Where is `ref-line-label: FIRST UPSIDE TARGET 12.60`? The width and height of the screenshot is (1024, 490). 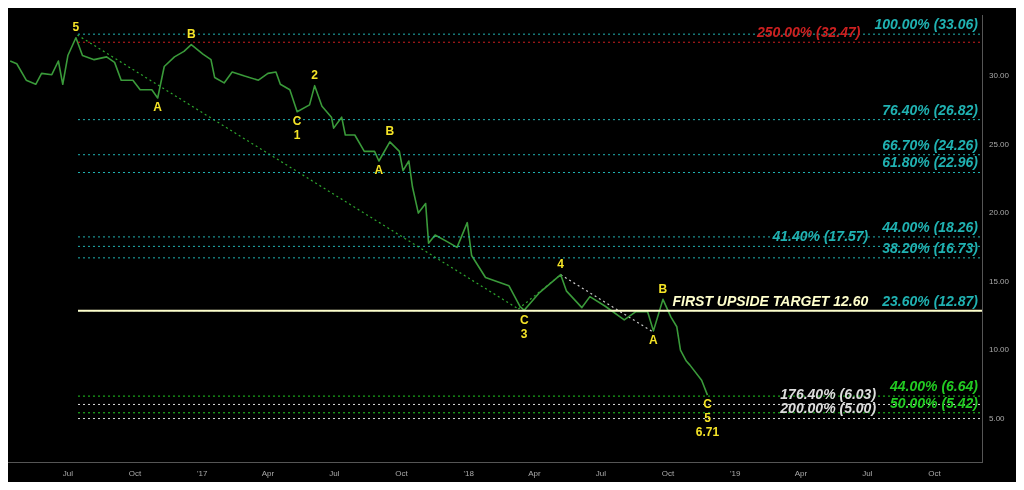 ref-line-label: FIRST UPSIDE TARGET 12.60 is located at coordinates (770, 300).